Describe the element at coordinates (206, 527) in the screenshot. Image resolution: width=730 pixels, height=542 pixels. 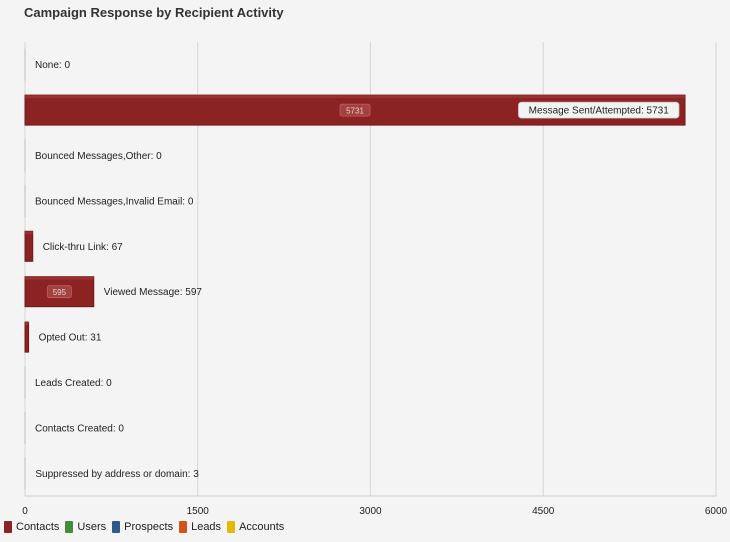
I see `legend-label: Leads` at that location.